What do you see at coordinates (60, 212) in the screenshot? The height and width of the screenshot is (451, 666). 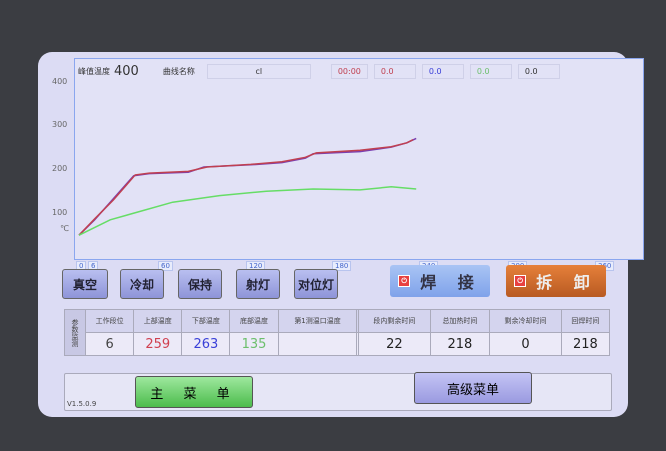 I see `y-tick: 100` at bounding box center [60, 212].